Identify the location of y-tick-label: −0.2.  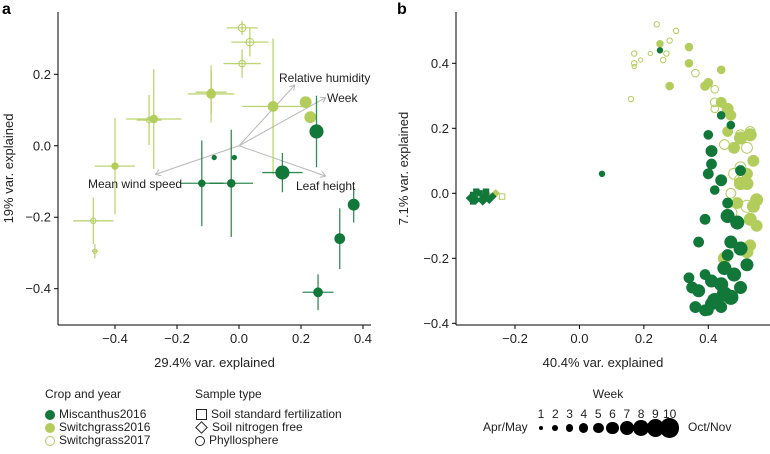
(436, 258).